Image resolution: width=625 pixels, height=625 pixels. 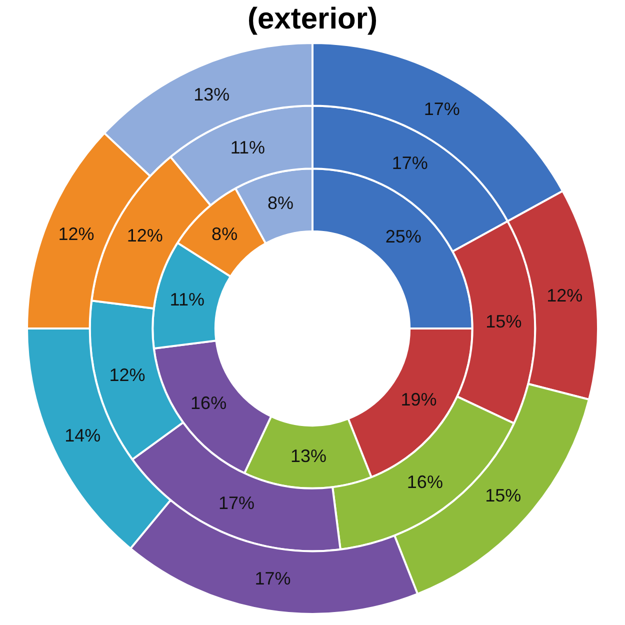 I want to click on data-label: 25%, so click(x=403, y=236).